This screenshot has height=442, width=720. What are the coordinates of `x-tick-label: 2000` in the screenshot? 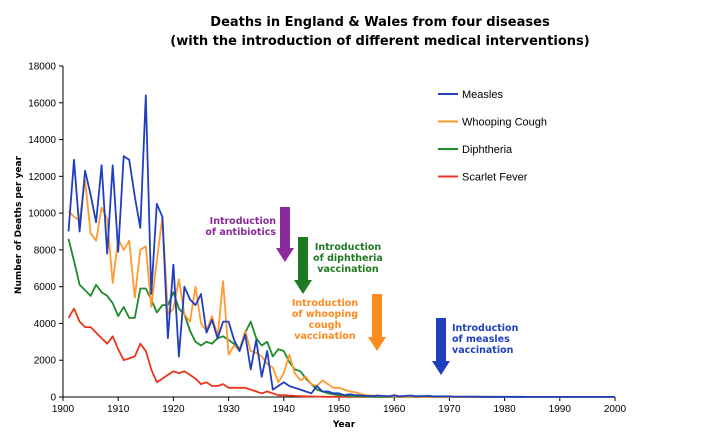 It's located at (615, 409).